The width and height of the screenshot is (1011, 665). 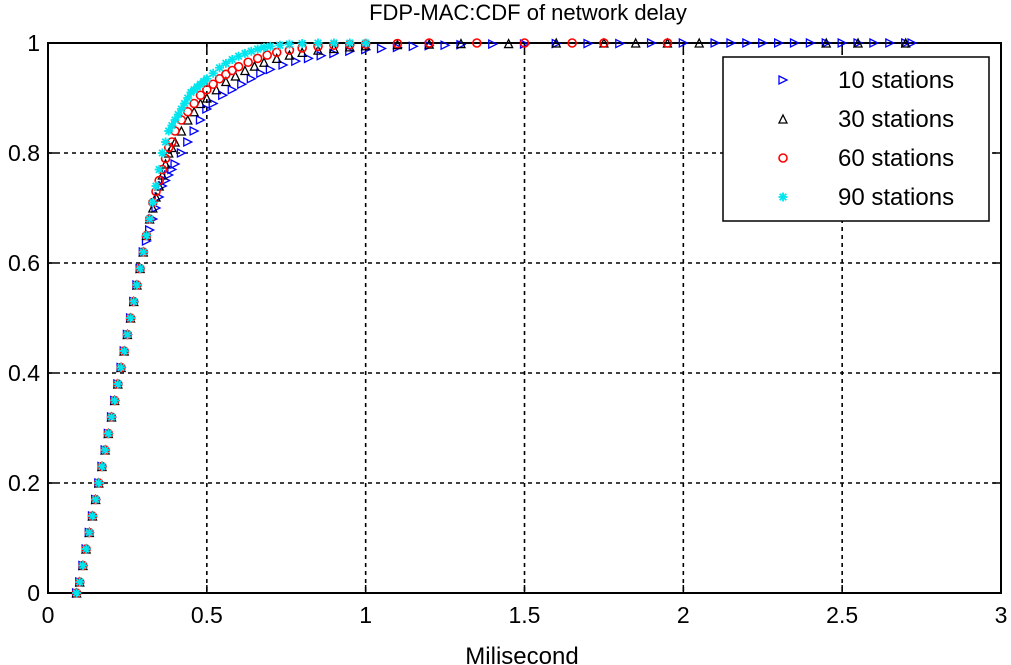 What do you see at coordinates (33, 593) in the screenshot?
I see `y-tick-label: 0` at bounding box center [33, 593].